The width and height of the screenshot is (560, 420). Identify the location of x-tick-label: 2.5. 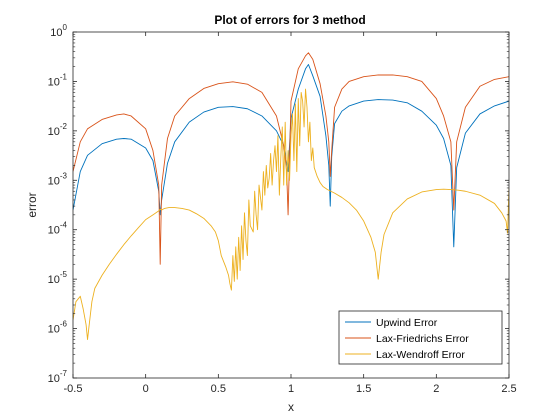
(508, 389).